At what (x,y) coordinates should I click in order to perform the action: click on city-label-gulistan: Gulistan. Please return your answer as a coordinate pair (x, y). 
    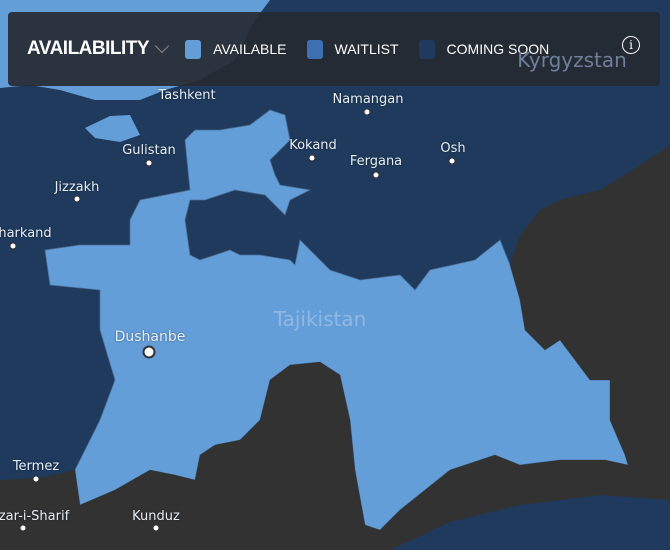
    Looking at the image, I should click on (149, 150).